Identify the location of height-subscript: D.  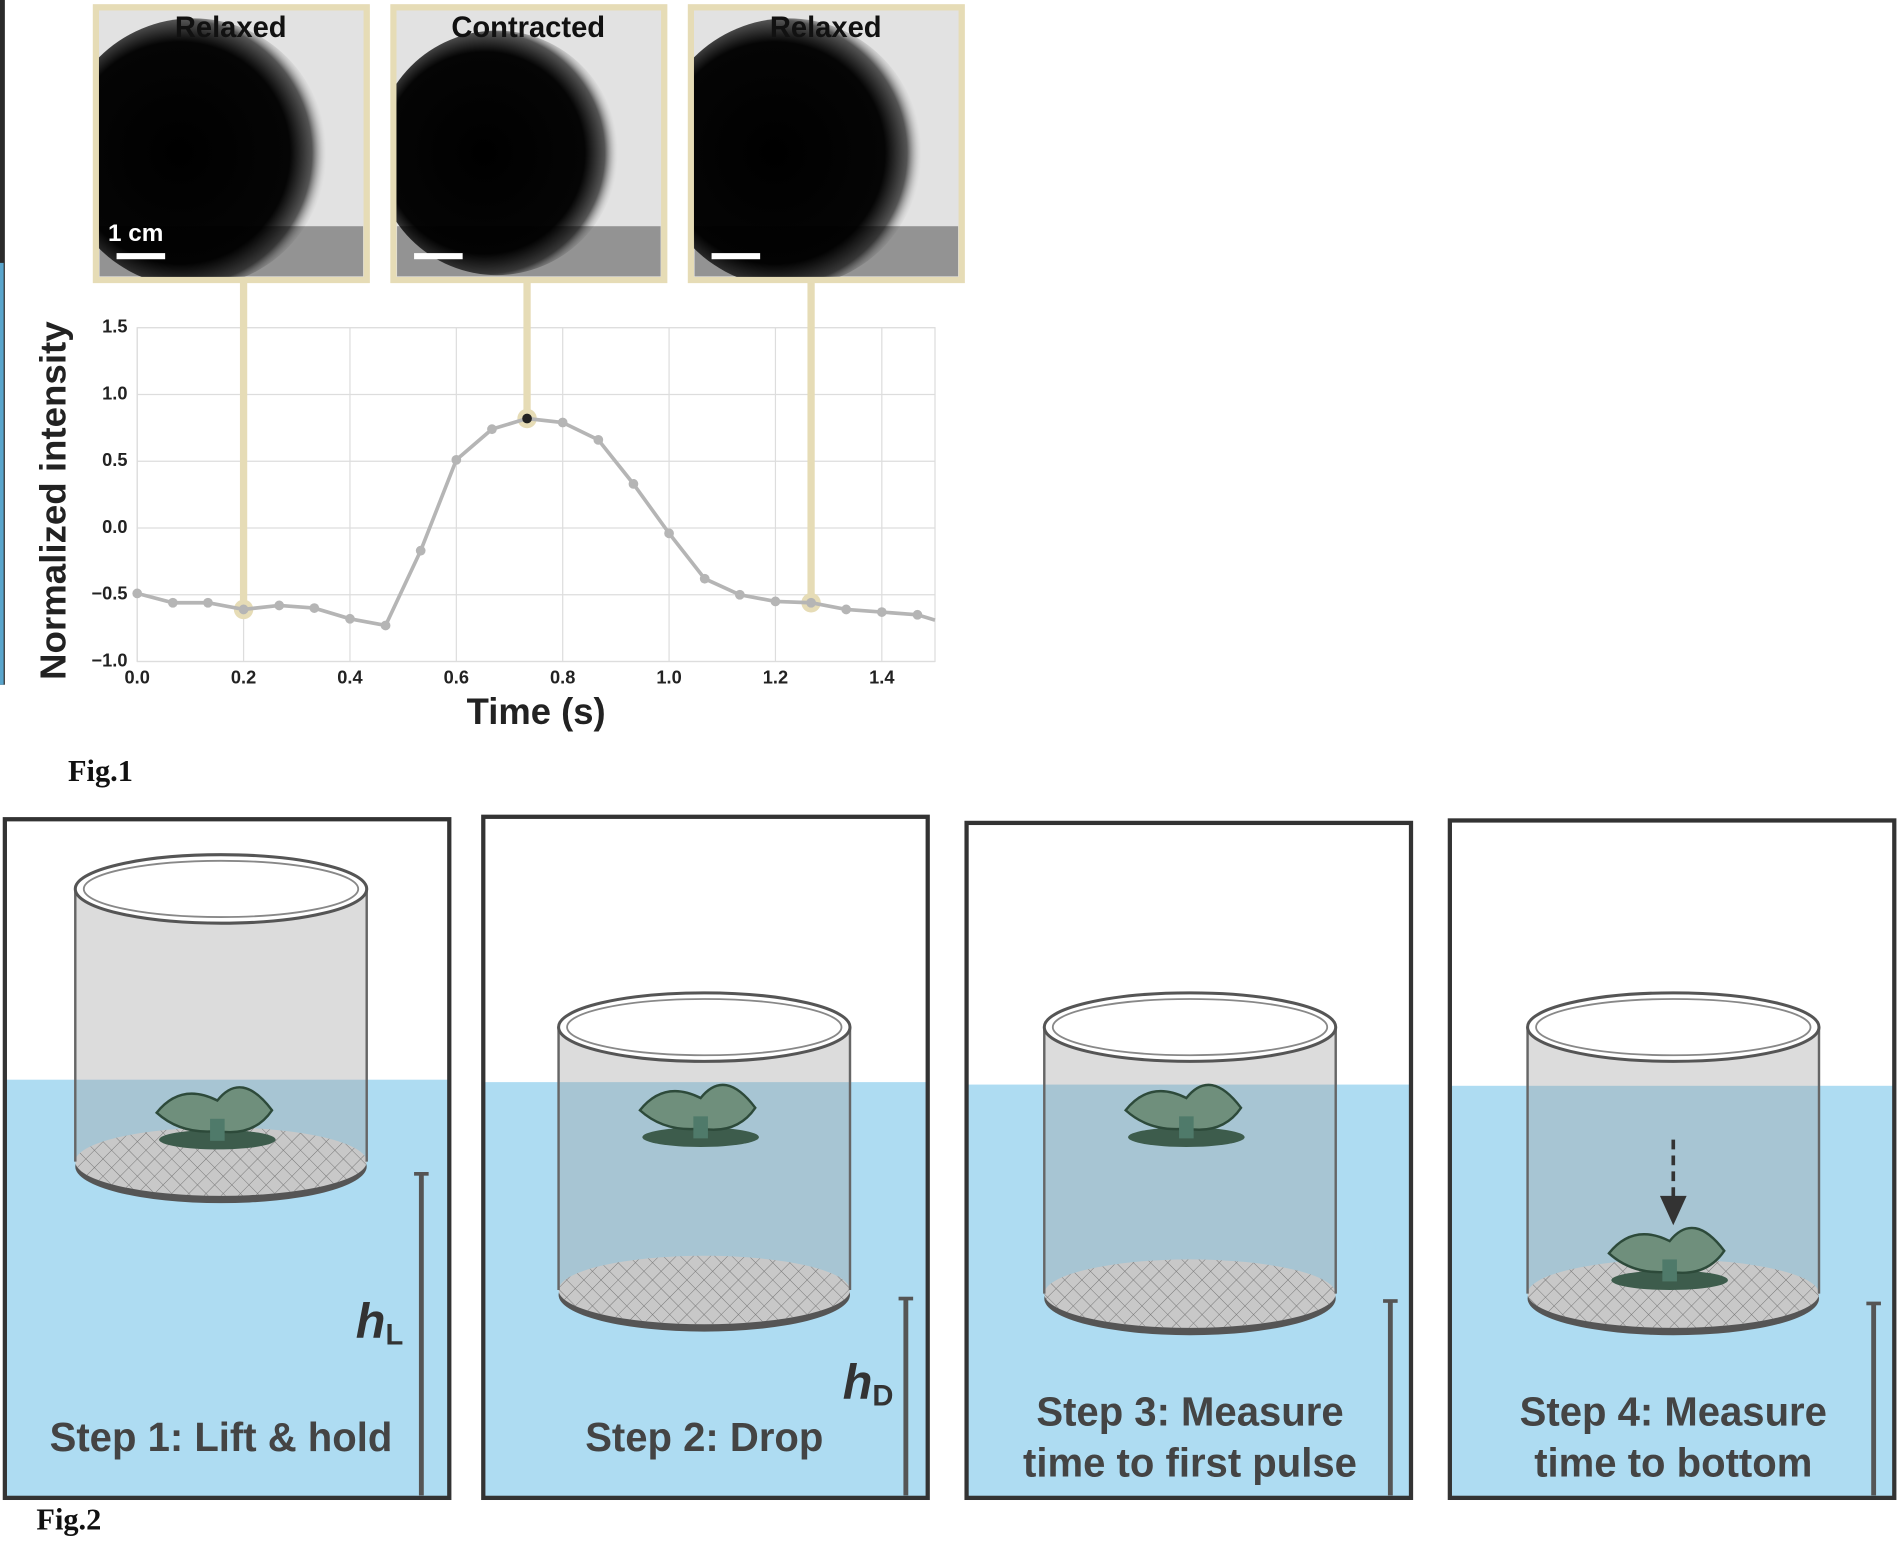
(882, 1396).